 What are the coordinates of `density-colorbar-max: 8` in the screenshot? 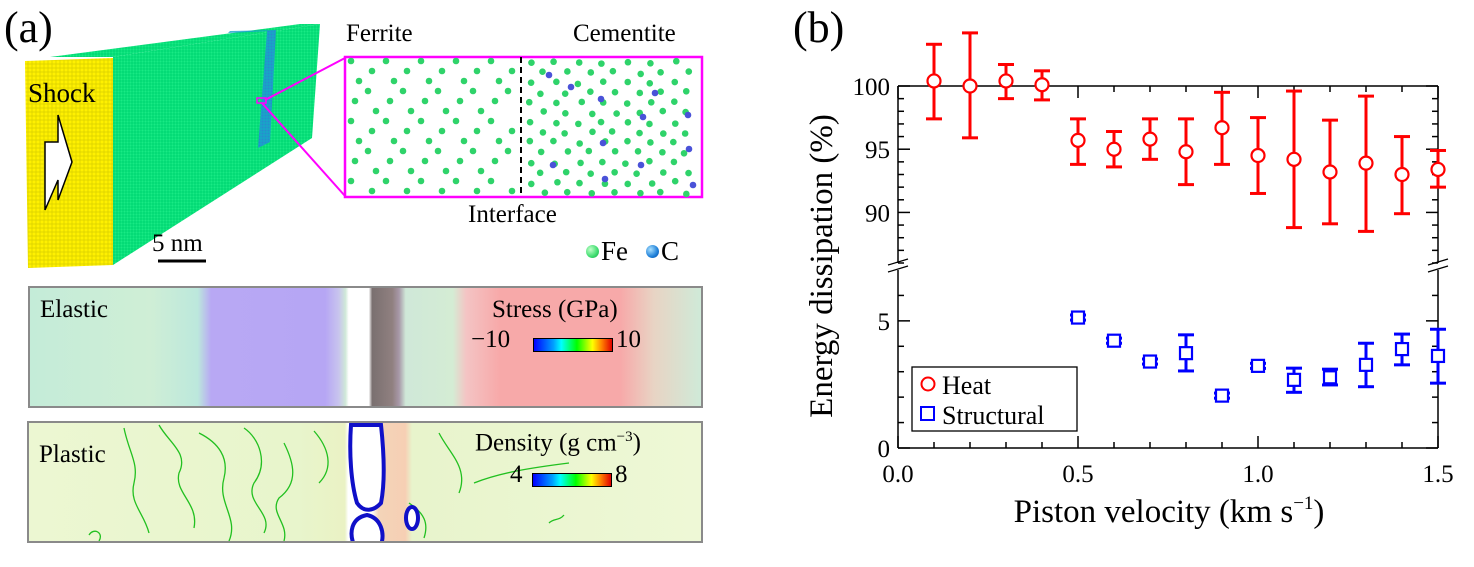 It's located at (621, 474).